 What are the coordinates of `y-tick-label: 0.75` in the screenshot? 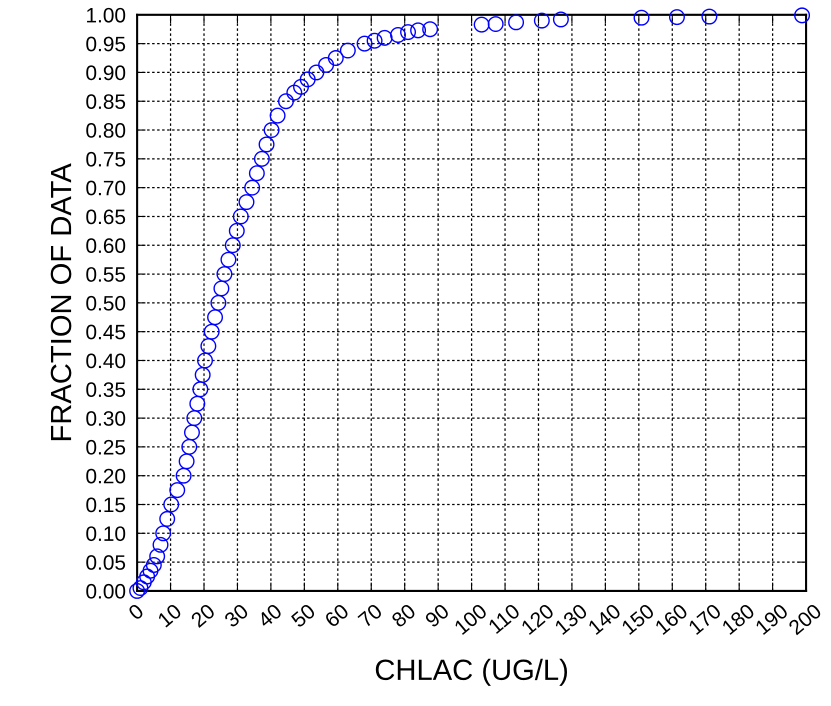 It's located at (106, 159).